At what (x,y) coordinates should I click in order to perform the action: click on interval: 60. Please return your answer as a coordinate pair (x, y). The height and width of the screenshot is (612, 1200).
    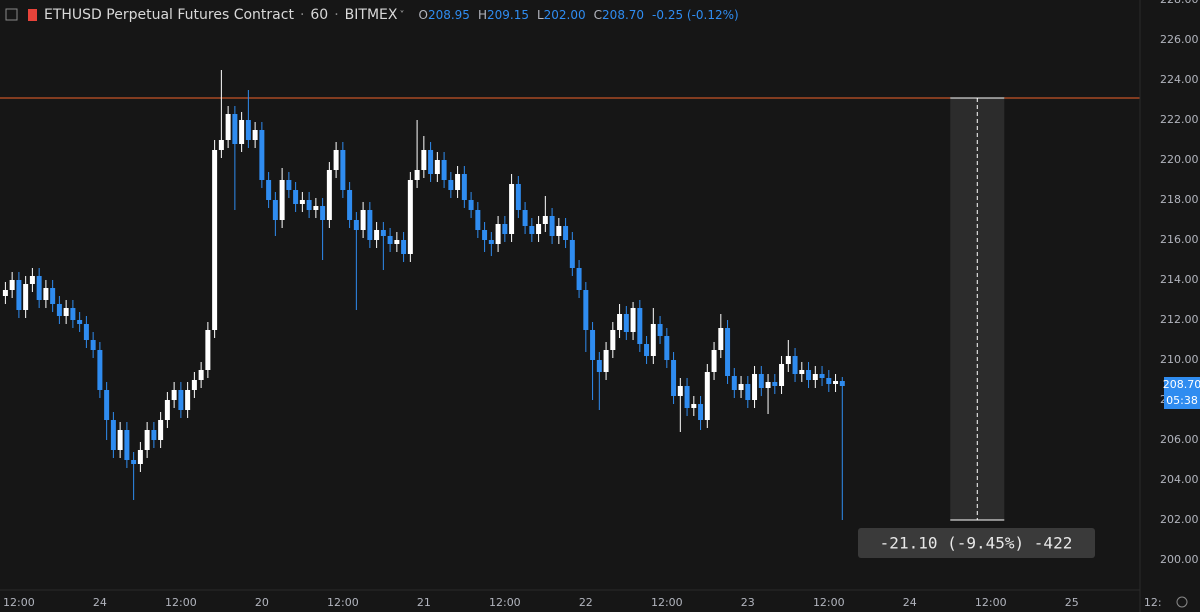
    Looking at the image, I should click on (319, 15).